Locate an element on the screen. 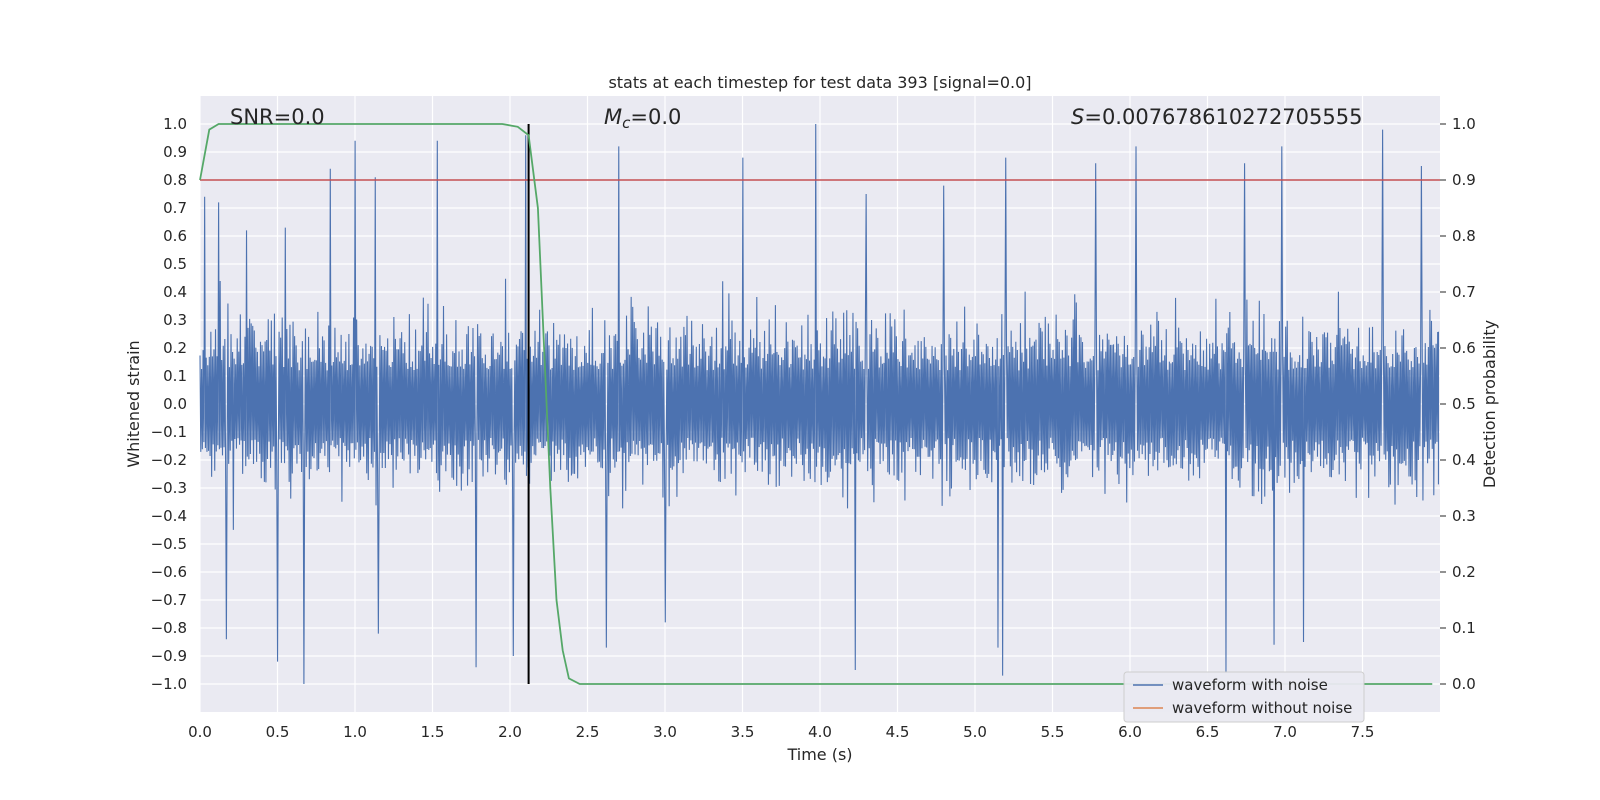 The image size is (1600, 800). x-tick-label: 2.5 is located at coordinates (588, 732).